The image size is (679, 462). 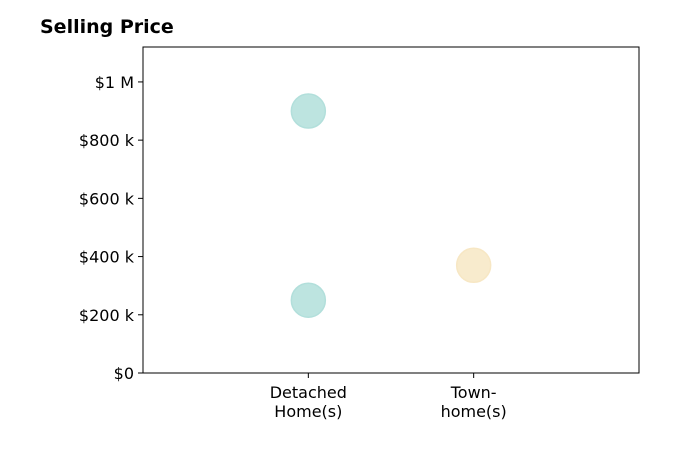 I want to click on y-axis: $0 $200 k $400 k $600 k $800 k $1 M, so click(x=111, y=228).